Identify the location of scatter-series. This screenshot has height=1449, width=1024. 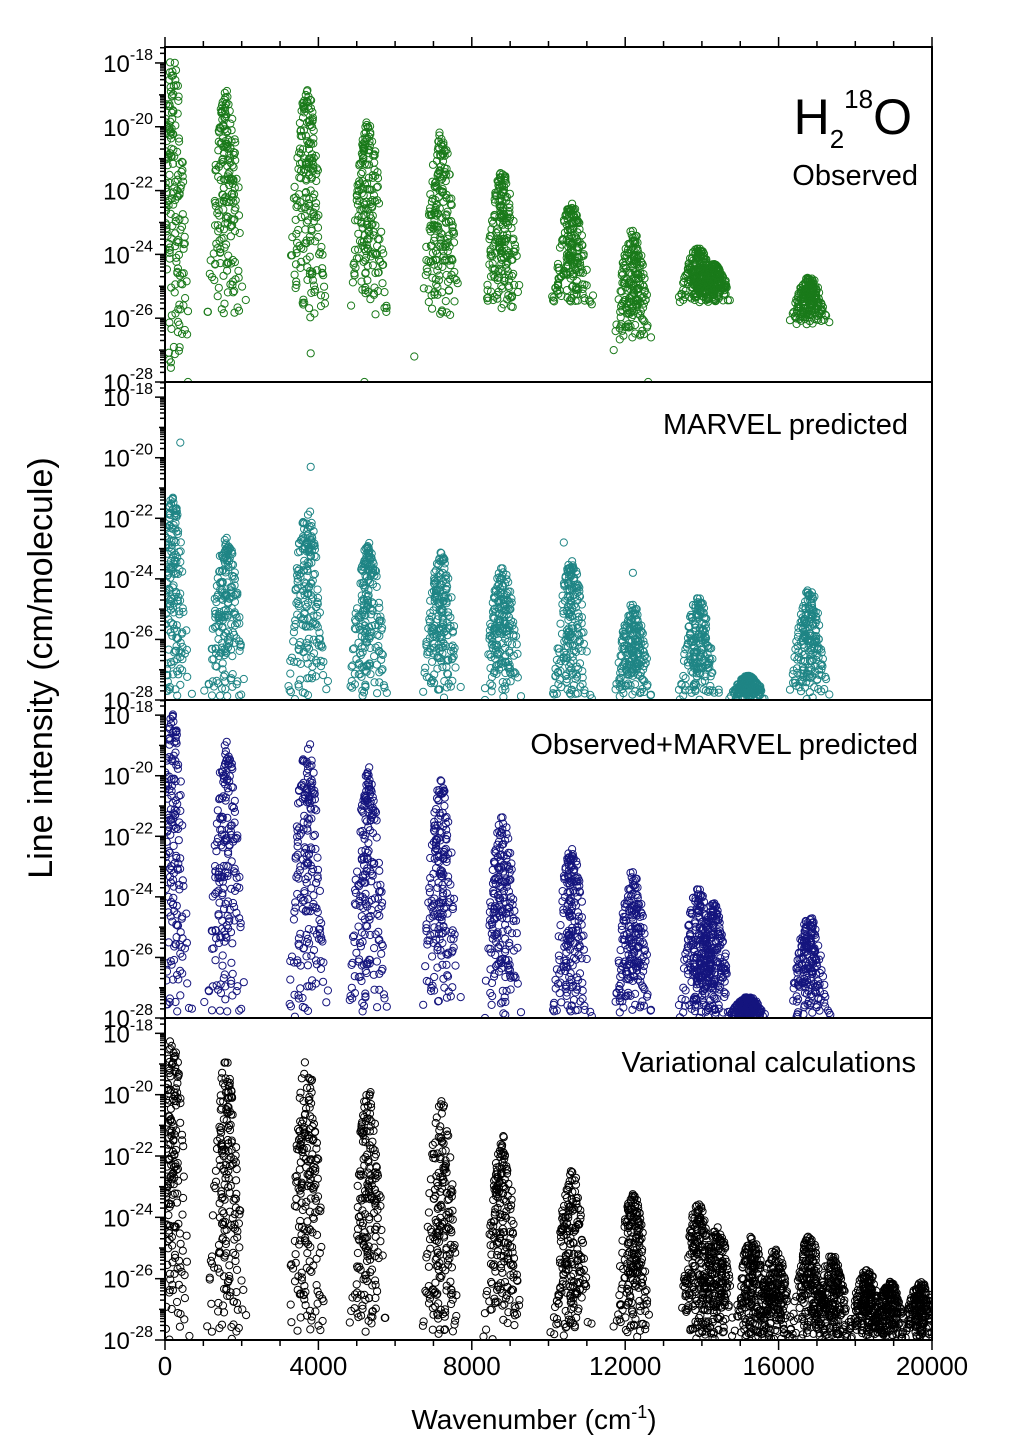
(500, 864).